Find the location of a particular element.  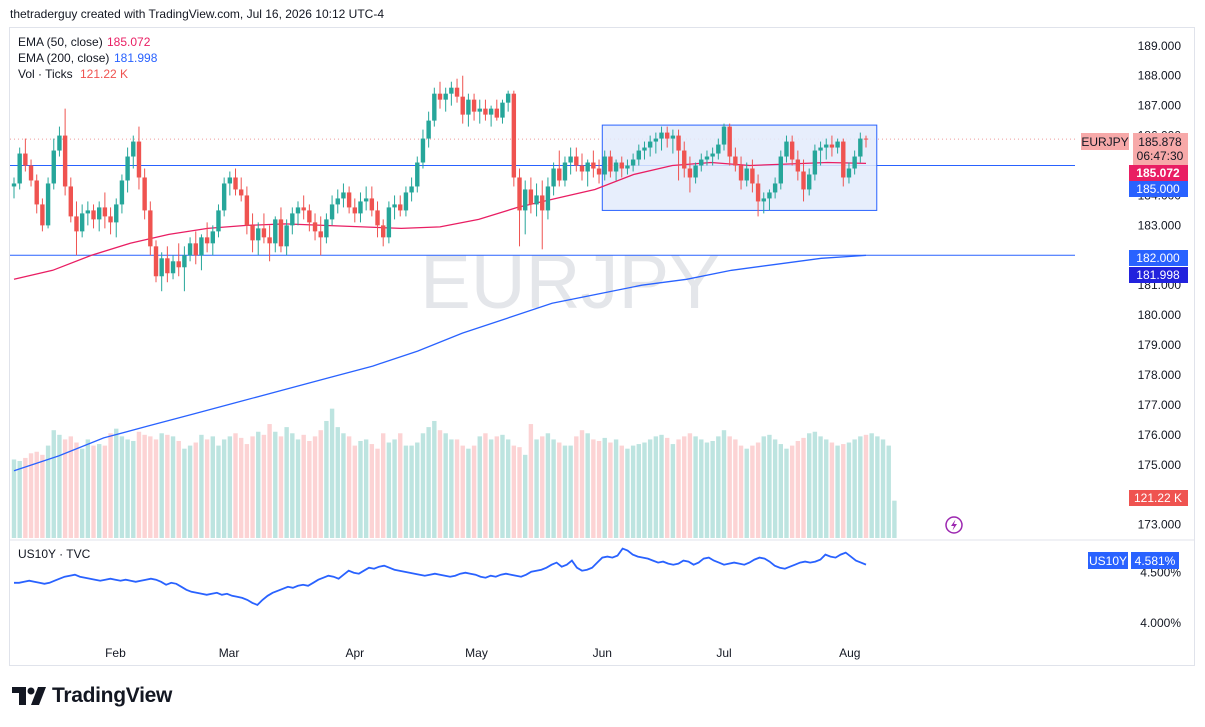

ema200-price-tag: 181.998 is located at coordinates (1158, 275).